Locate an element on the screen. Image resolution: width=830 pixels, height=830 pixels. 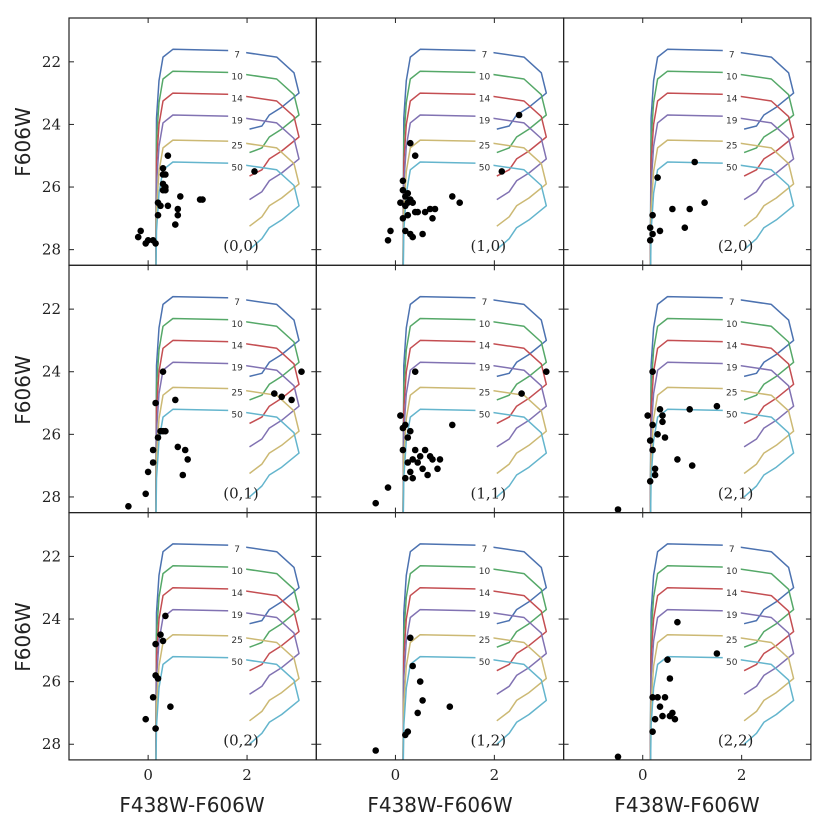
panel-01: 7 10 14 19 25 50 22 24 26 28 (0,1) is located at coordinates (179, 389).